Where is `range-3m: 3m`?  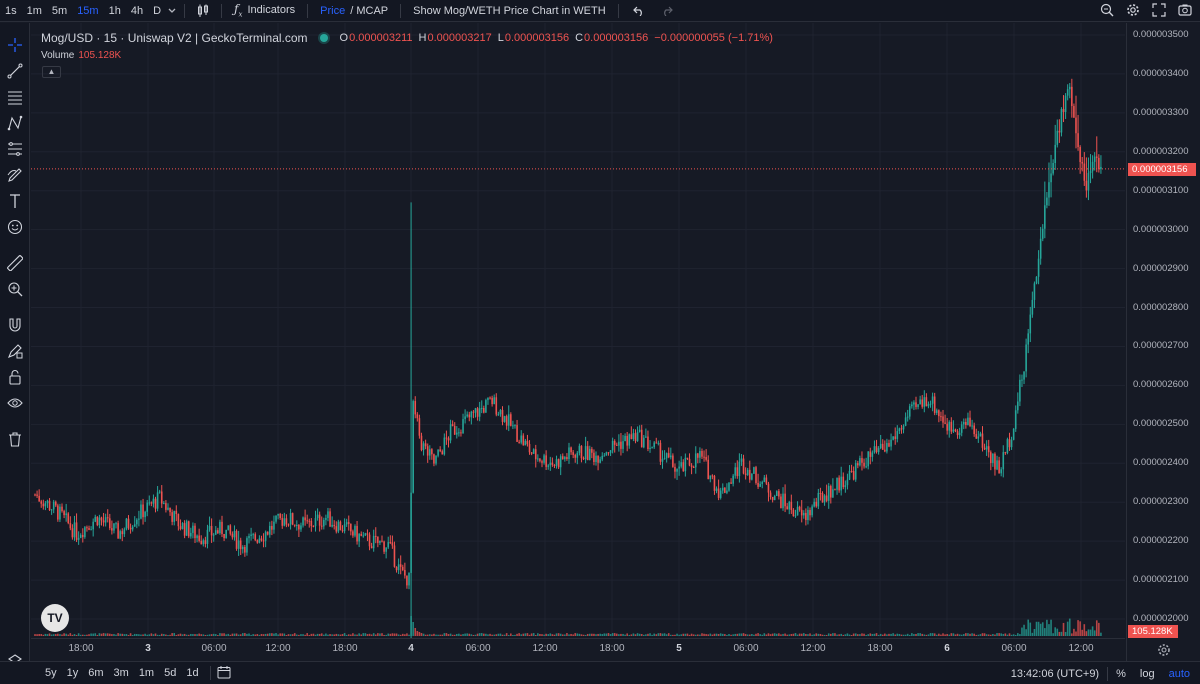 range-3m: 3m is located at coordinates (121, 673).